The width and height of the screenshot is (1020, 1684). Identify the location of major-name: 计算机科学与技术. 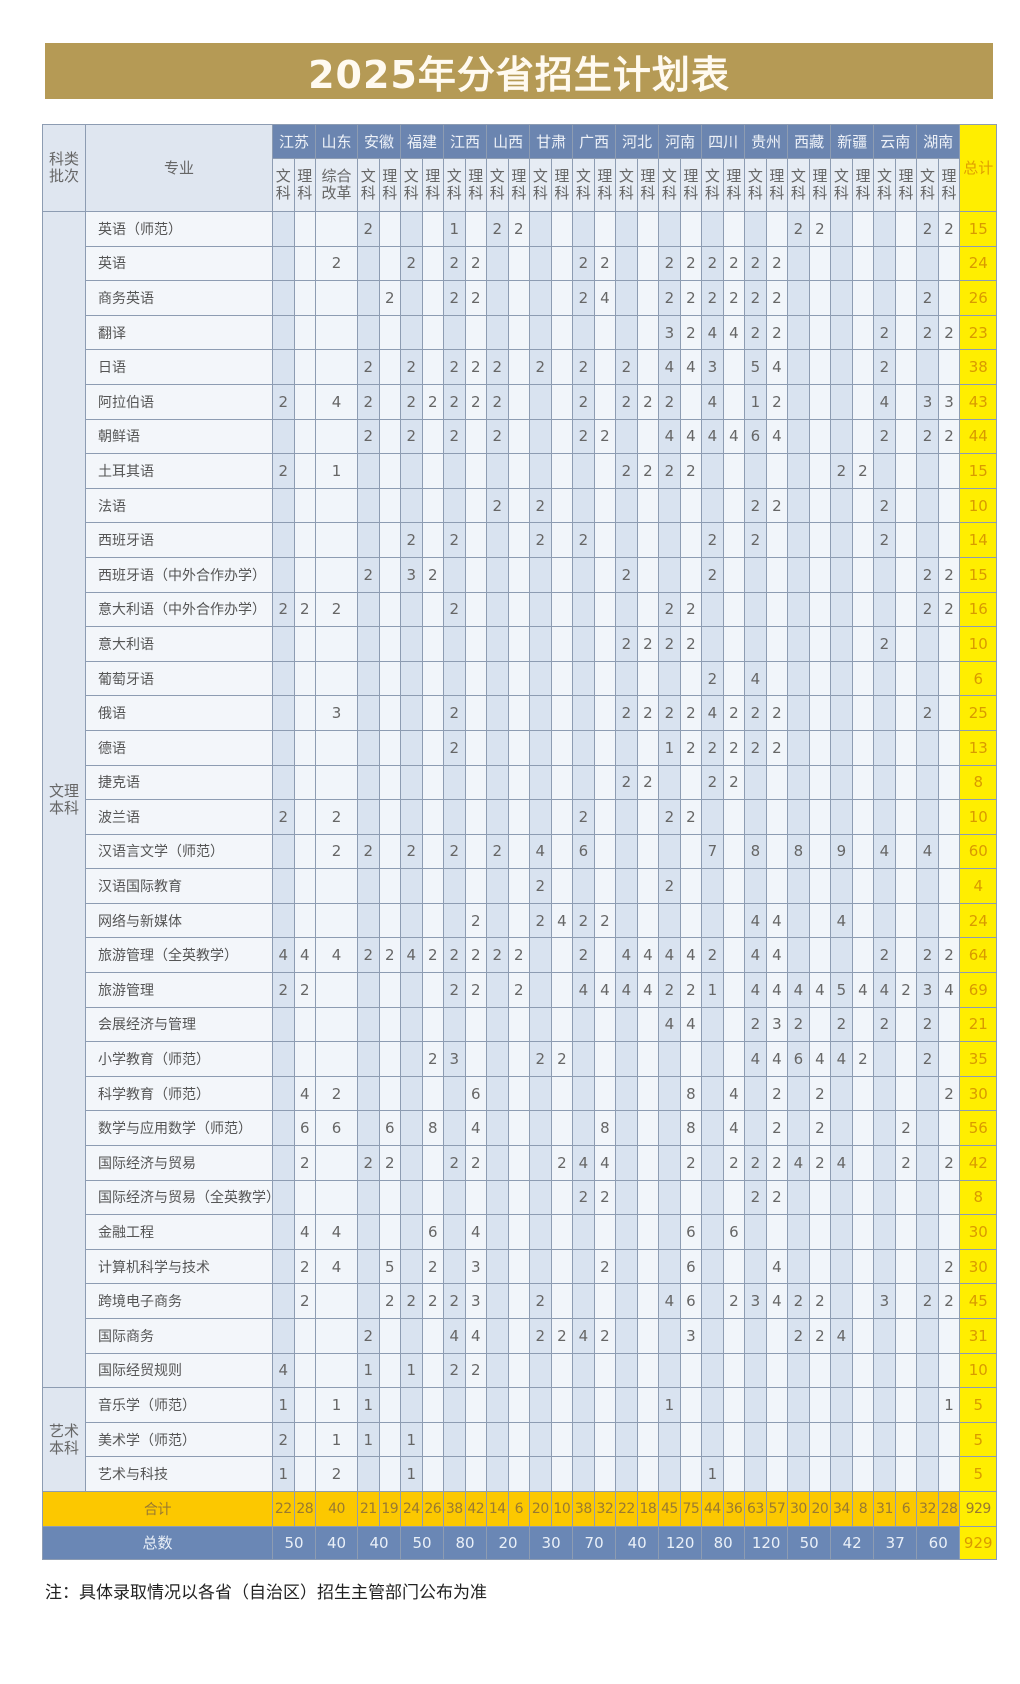
(179, 1266).